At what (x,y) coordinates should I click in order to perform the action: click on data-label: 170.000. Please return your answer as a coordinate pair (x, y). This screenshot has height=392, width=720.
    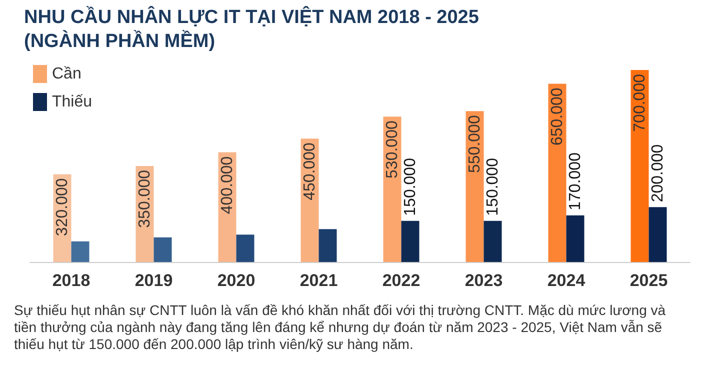
    Looking at the image, I should click on (575, 181).